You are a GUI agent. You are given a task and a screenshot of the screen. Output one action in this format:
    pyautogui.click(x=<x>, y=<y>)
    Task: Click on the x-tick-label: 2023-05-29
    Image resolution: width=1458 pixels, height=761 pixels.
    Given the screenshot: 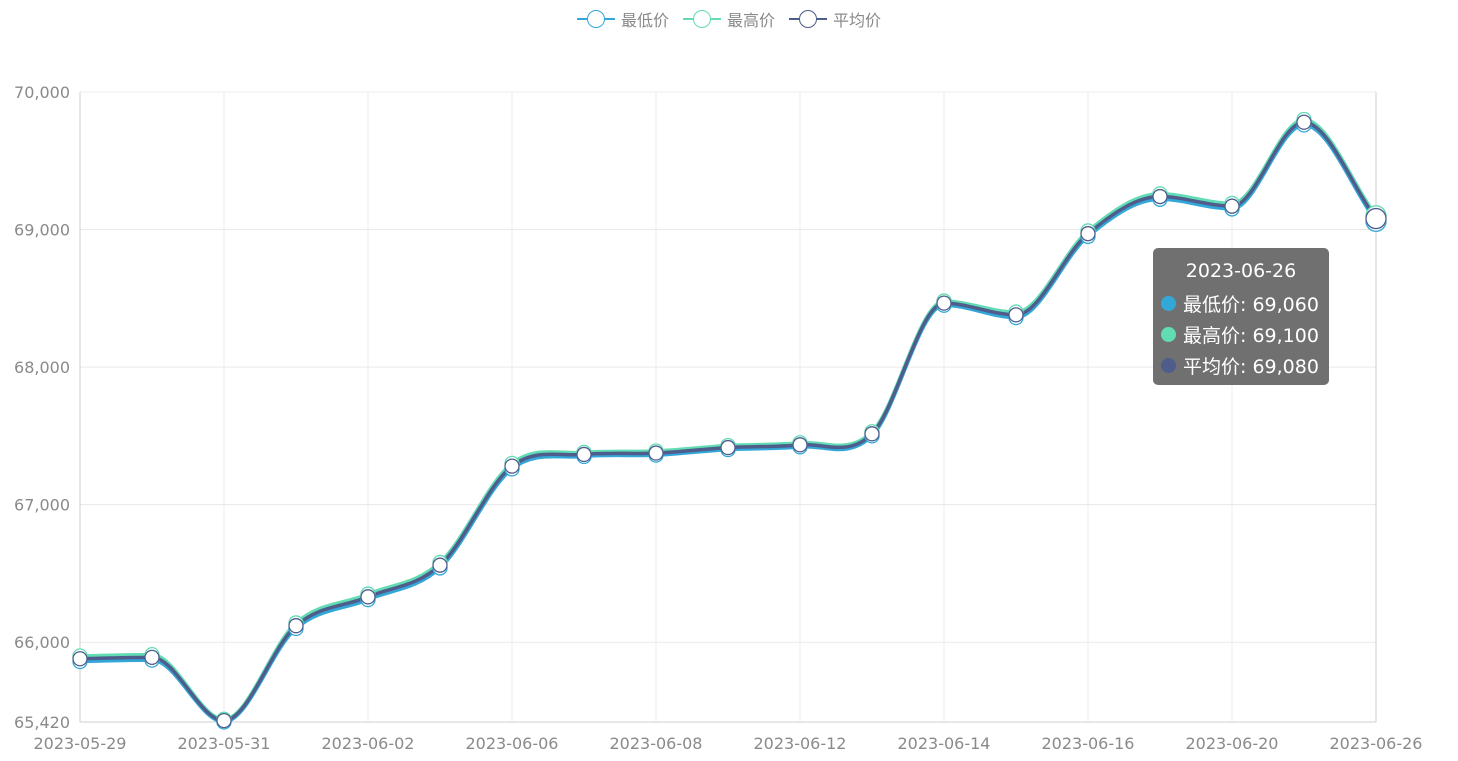 What is the action you would take?
    pyautogui.click(x=80, y=743)
    